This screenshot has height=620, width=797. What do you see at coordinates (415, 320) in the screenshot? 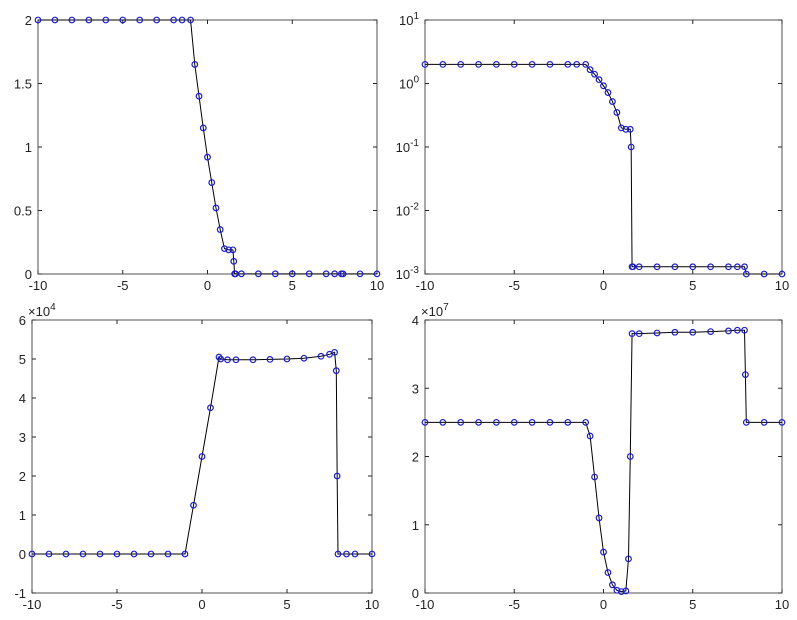
I see `y-tick-label: 4` at bounding box center [415, 320].